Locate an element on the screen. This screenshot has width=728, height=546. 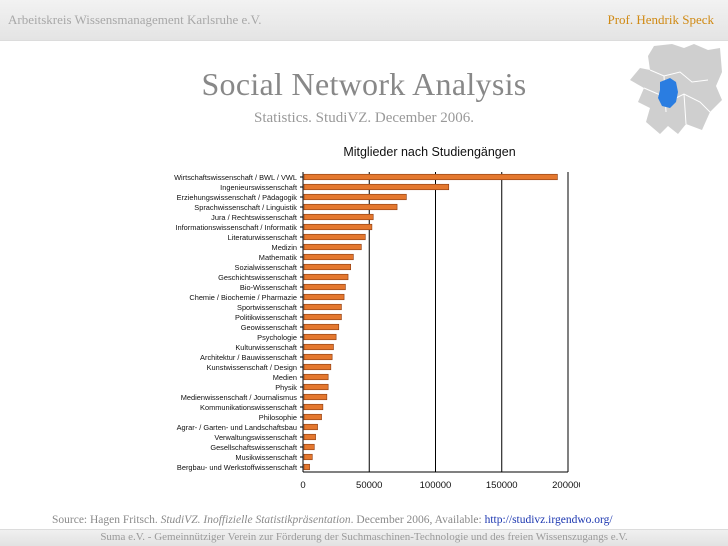
category-label: Psychologie is located at coordinates (277, 337).